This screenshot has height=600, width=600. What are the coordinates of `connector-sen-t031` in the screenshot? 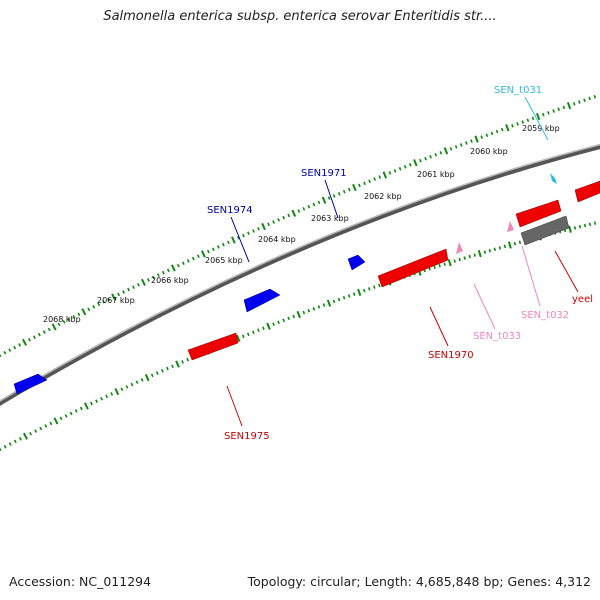 It's located at (536, 118).